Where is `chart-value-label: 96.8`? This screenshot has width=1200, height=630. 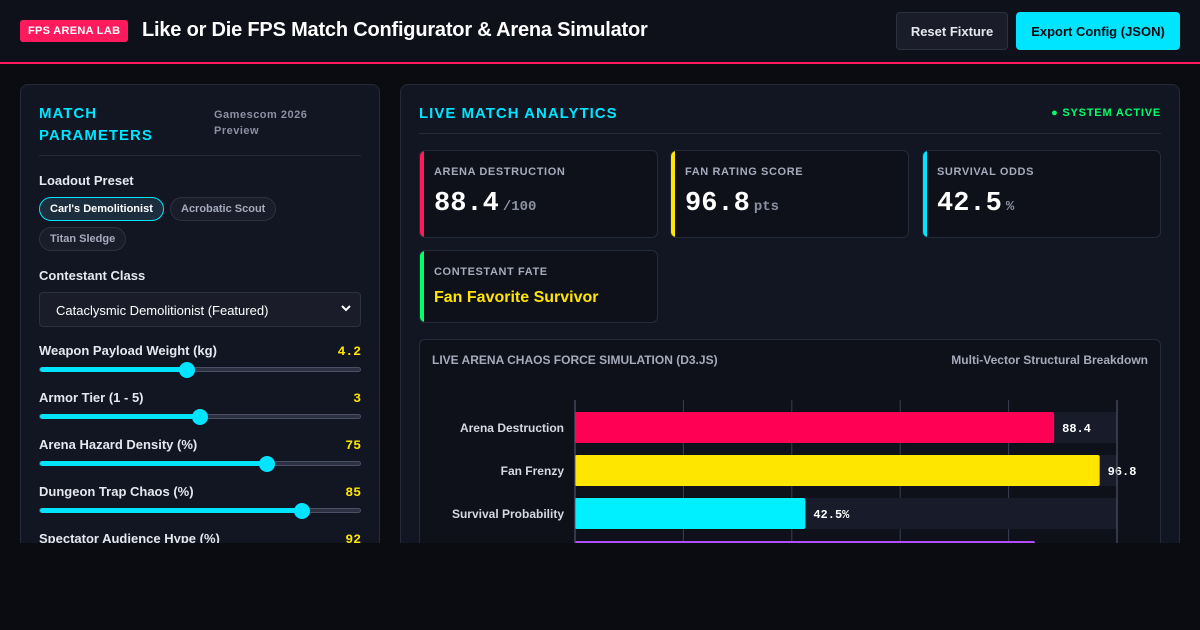
chart-value-label: 96.8 is located at coordinates (1122, 472).